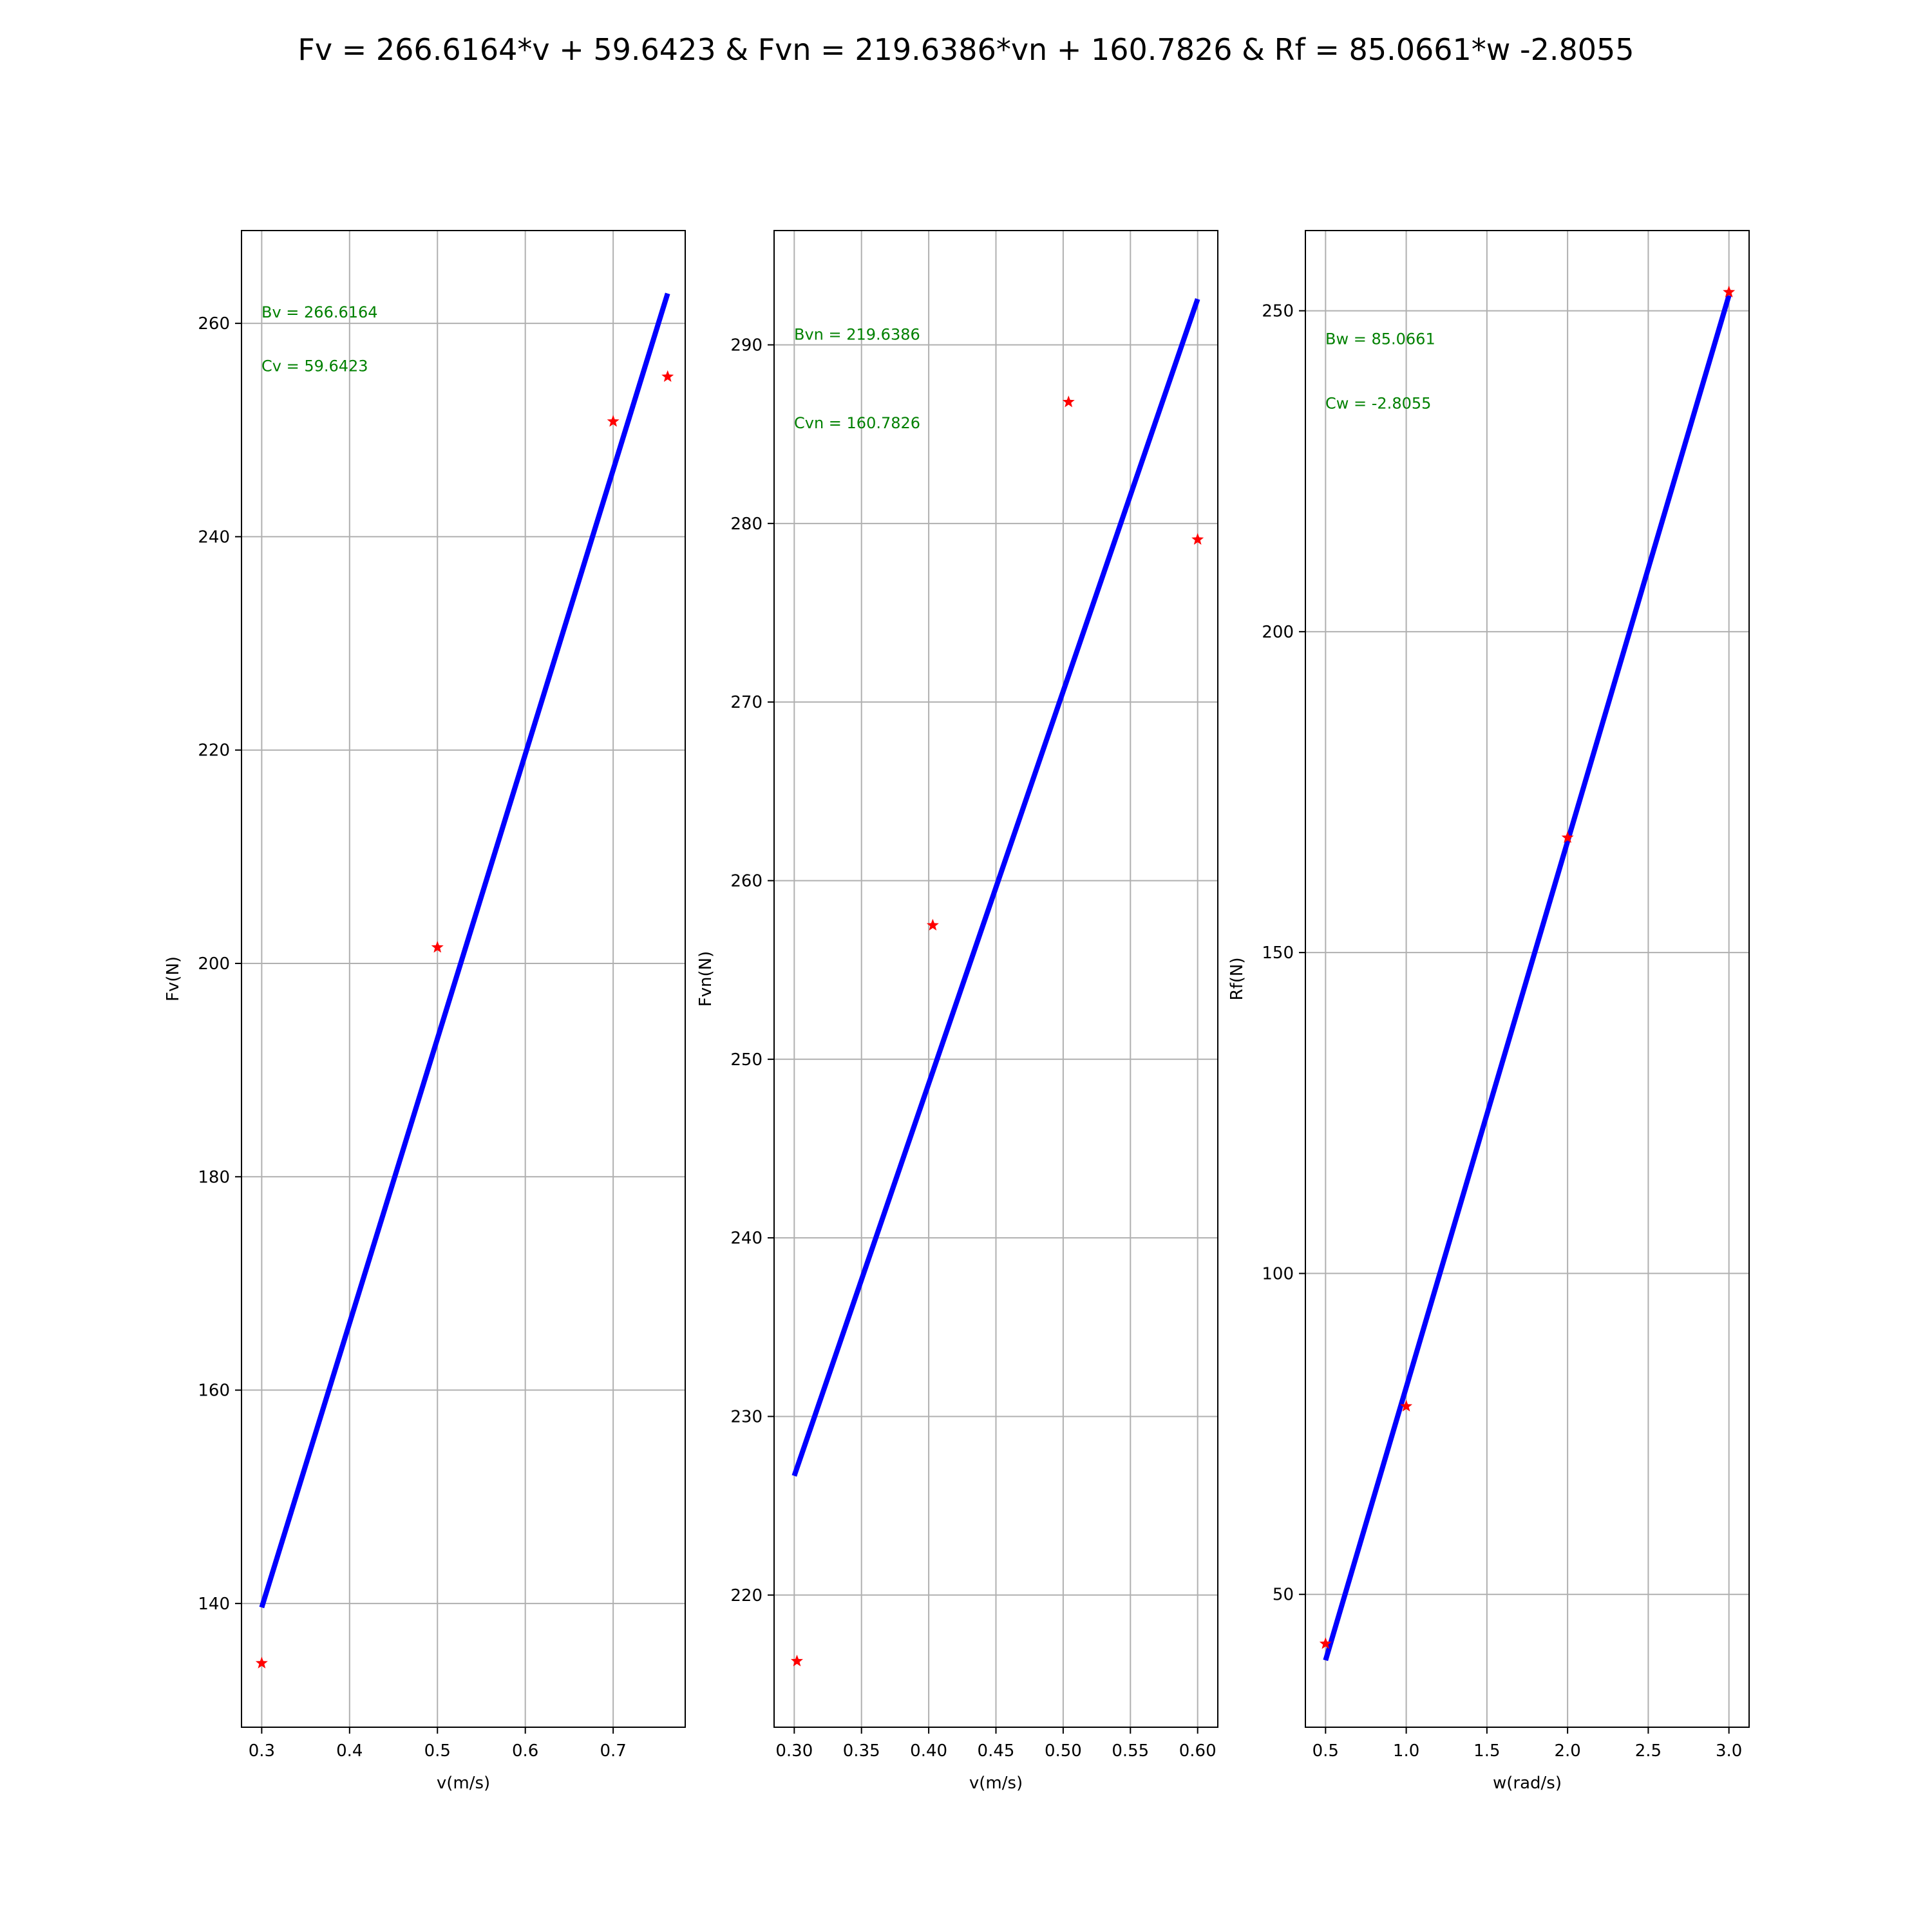 This screenshot has width=1932, height=1932. I want to click on y-tick-label: 180, so click(214, 1177).